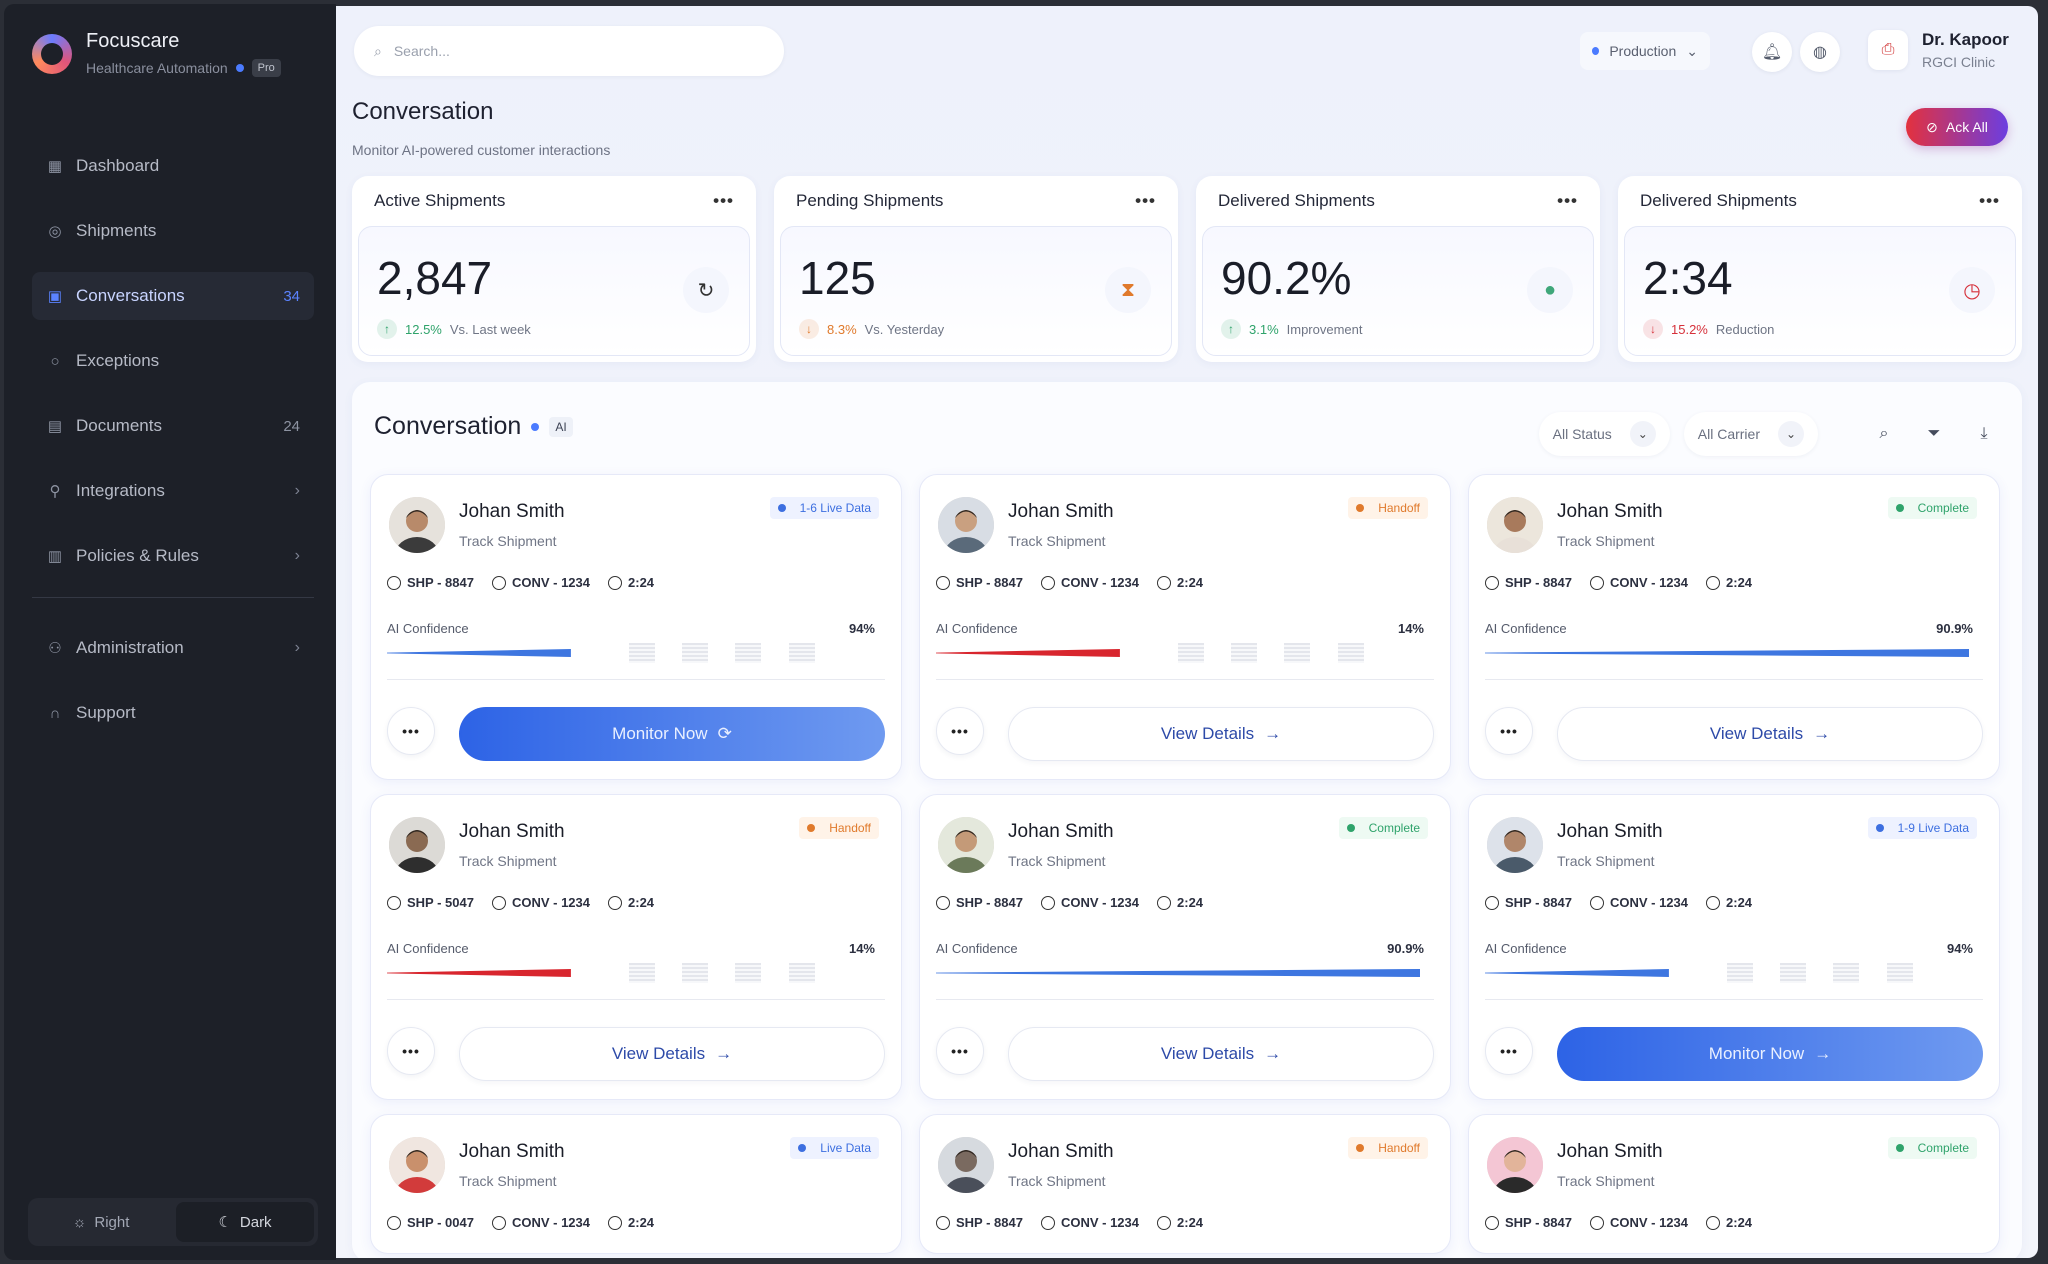 This screenshot has height=1264, width=2048. I want to click on meta-ship-value: SHP - 8847, so click(1538, 1222).